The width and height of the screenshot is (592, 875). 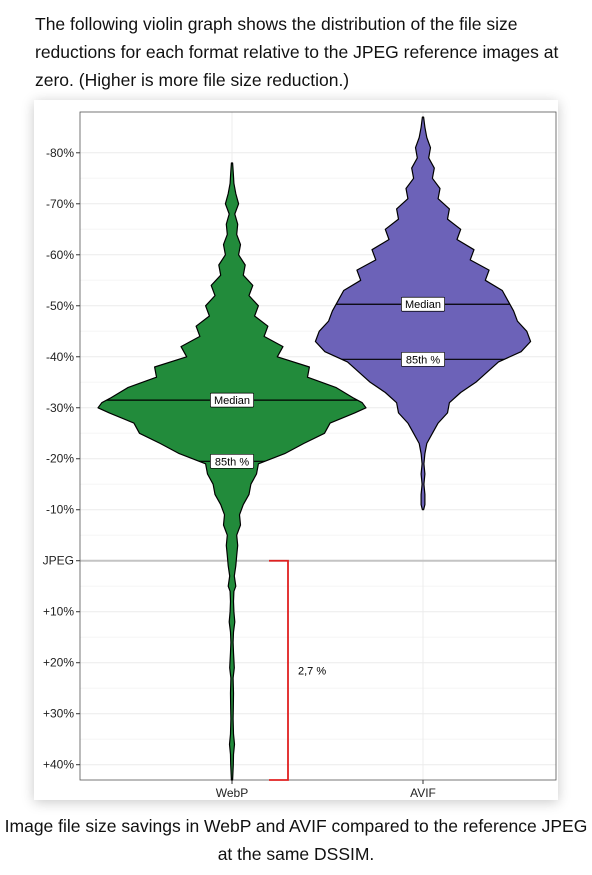 I want to click on webp-p85-label: 85th %, so click(x=232, y=462).